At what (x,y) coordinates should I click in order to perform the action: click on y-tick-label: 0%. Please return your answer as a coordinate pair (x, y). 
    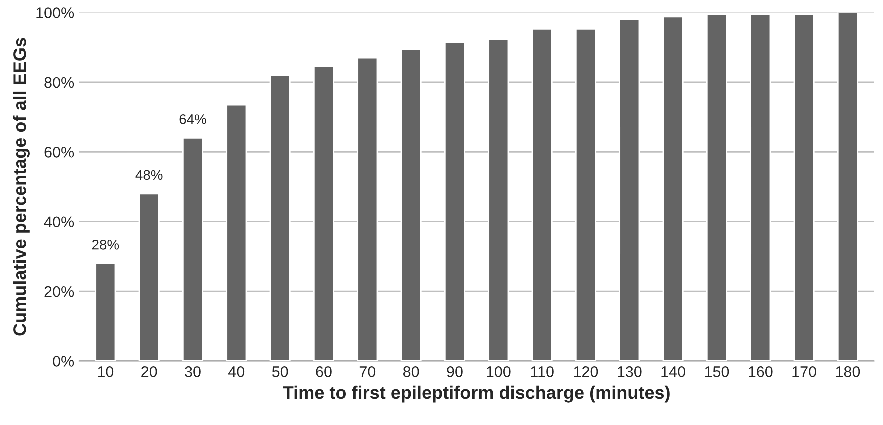
    Looking at the image, I should click on (63, 361).